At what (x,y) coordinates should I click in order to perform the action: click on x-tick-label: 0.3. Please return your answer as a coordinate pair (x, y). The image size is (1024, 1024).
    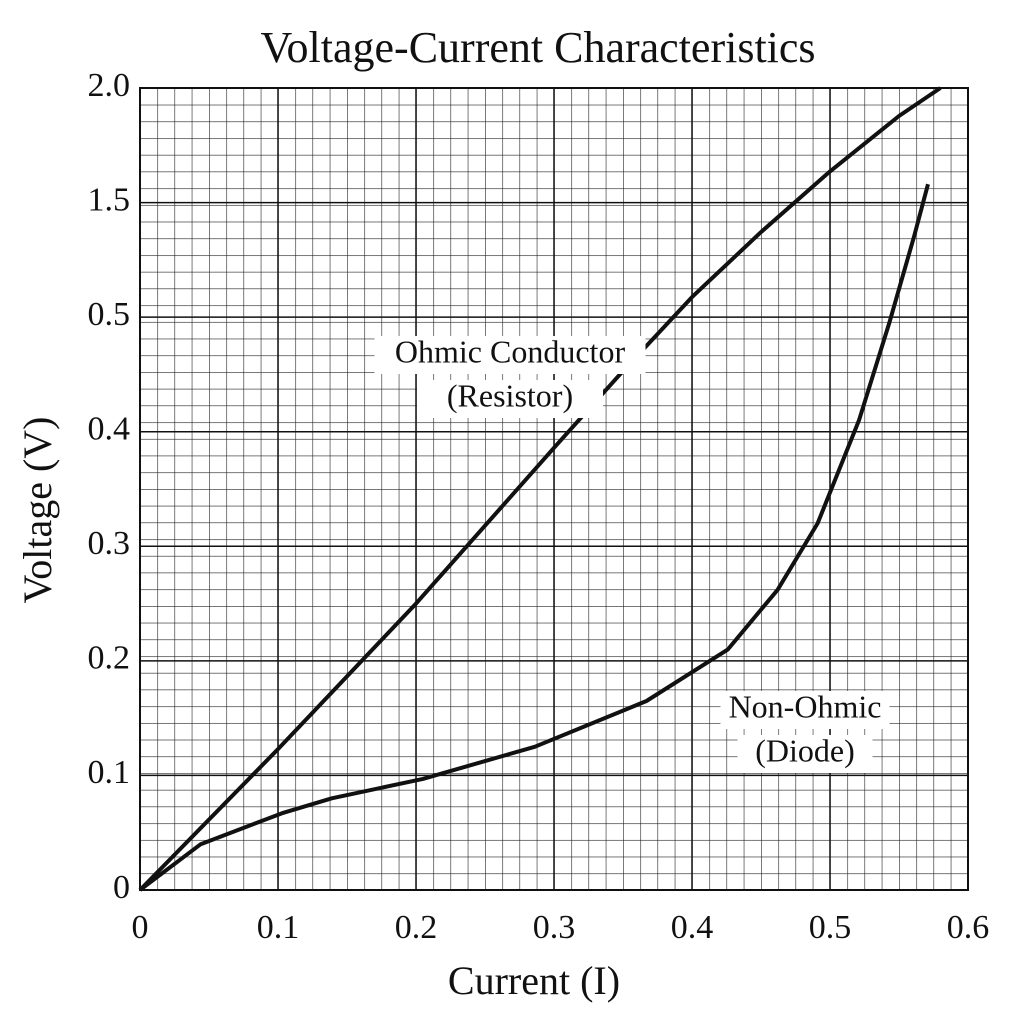
    Looking at the image, I should click on (554, 927).